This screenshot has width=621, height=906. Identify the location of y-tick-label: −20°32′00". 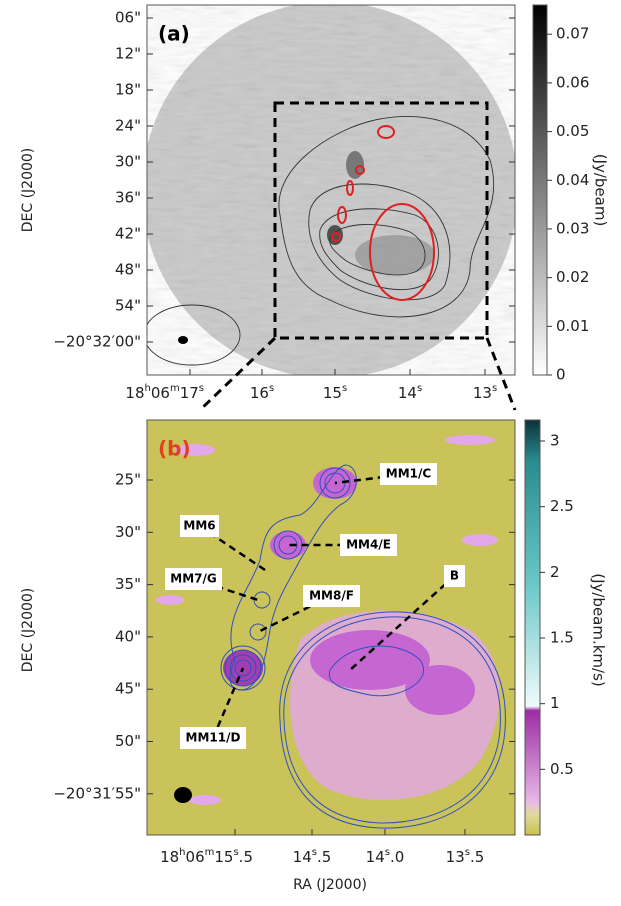
(97, 342).